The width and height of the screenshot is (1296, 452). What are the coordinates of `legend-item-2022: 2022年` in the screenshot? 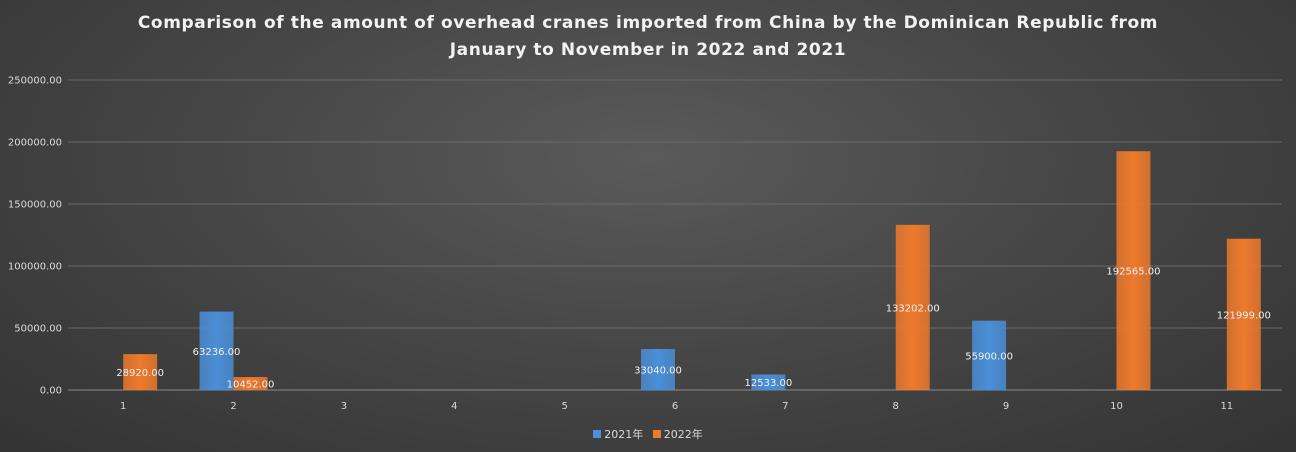 It's located at (677, 434).